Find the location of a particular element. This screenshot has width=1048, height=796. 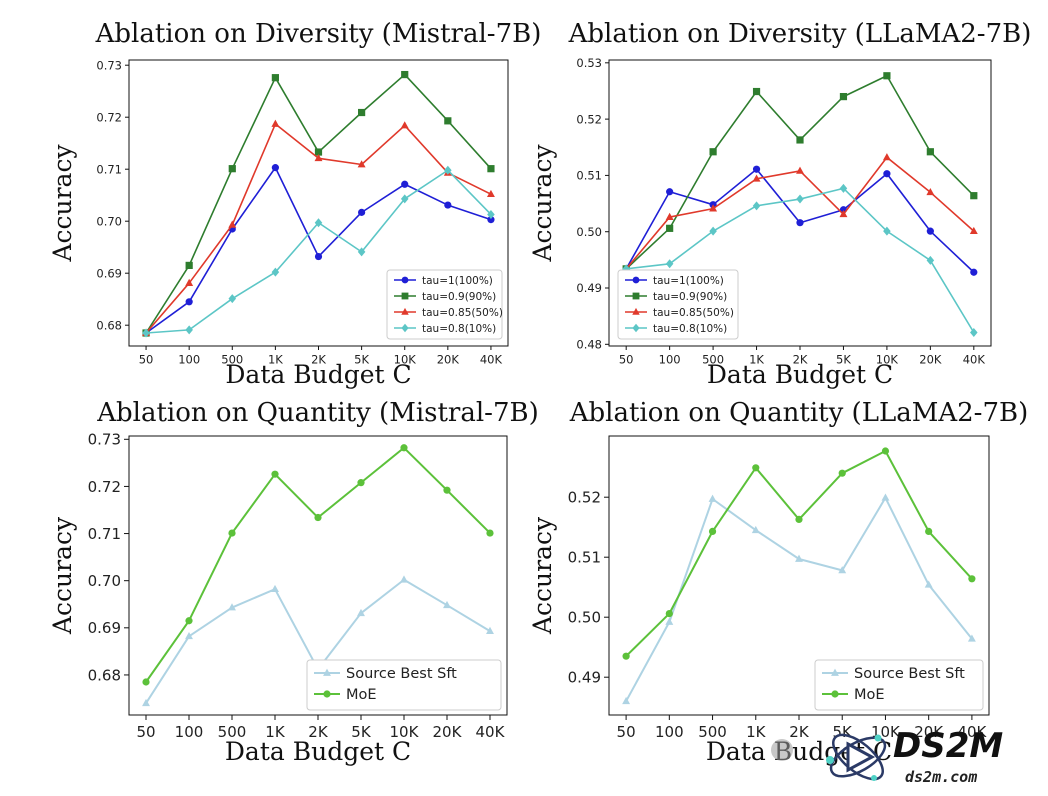

y-tick-label: 0.48 is located at coordinates (589, 344).